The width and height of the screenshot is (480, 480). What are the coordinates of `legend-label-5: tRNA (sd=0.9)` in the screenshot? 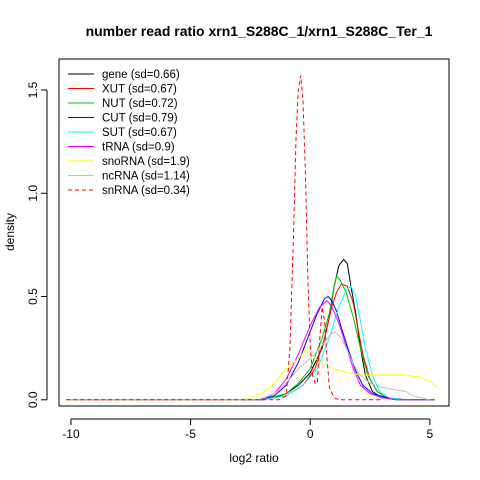 It's located at (138, 148).